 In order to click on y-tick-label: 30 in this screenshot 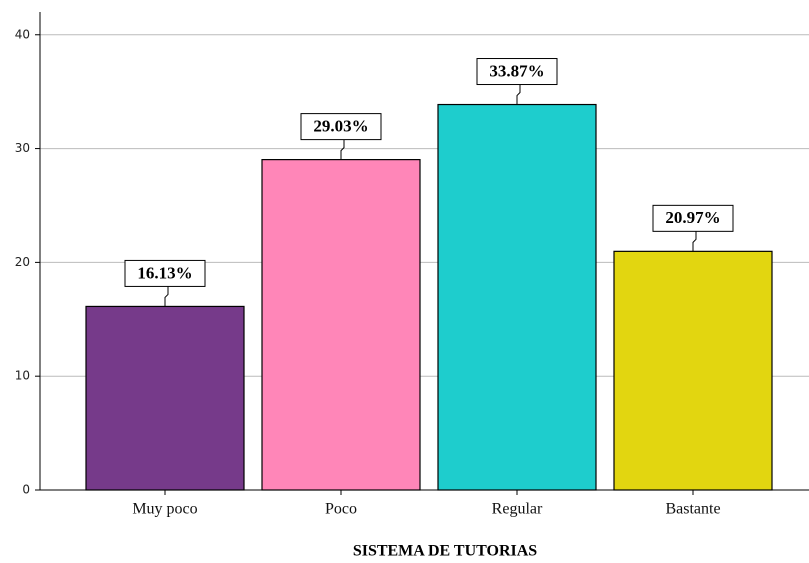, I will do `click(22, 148)`.